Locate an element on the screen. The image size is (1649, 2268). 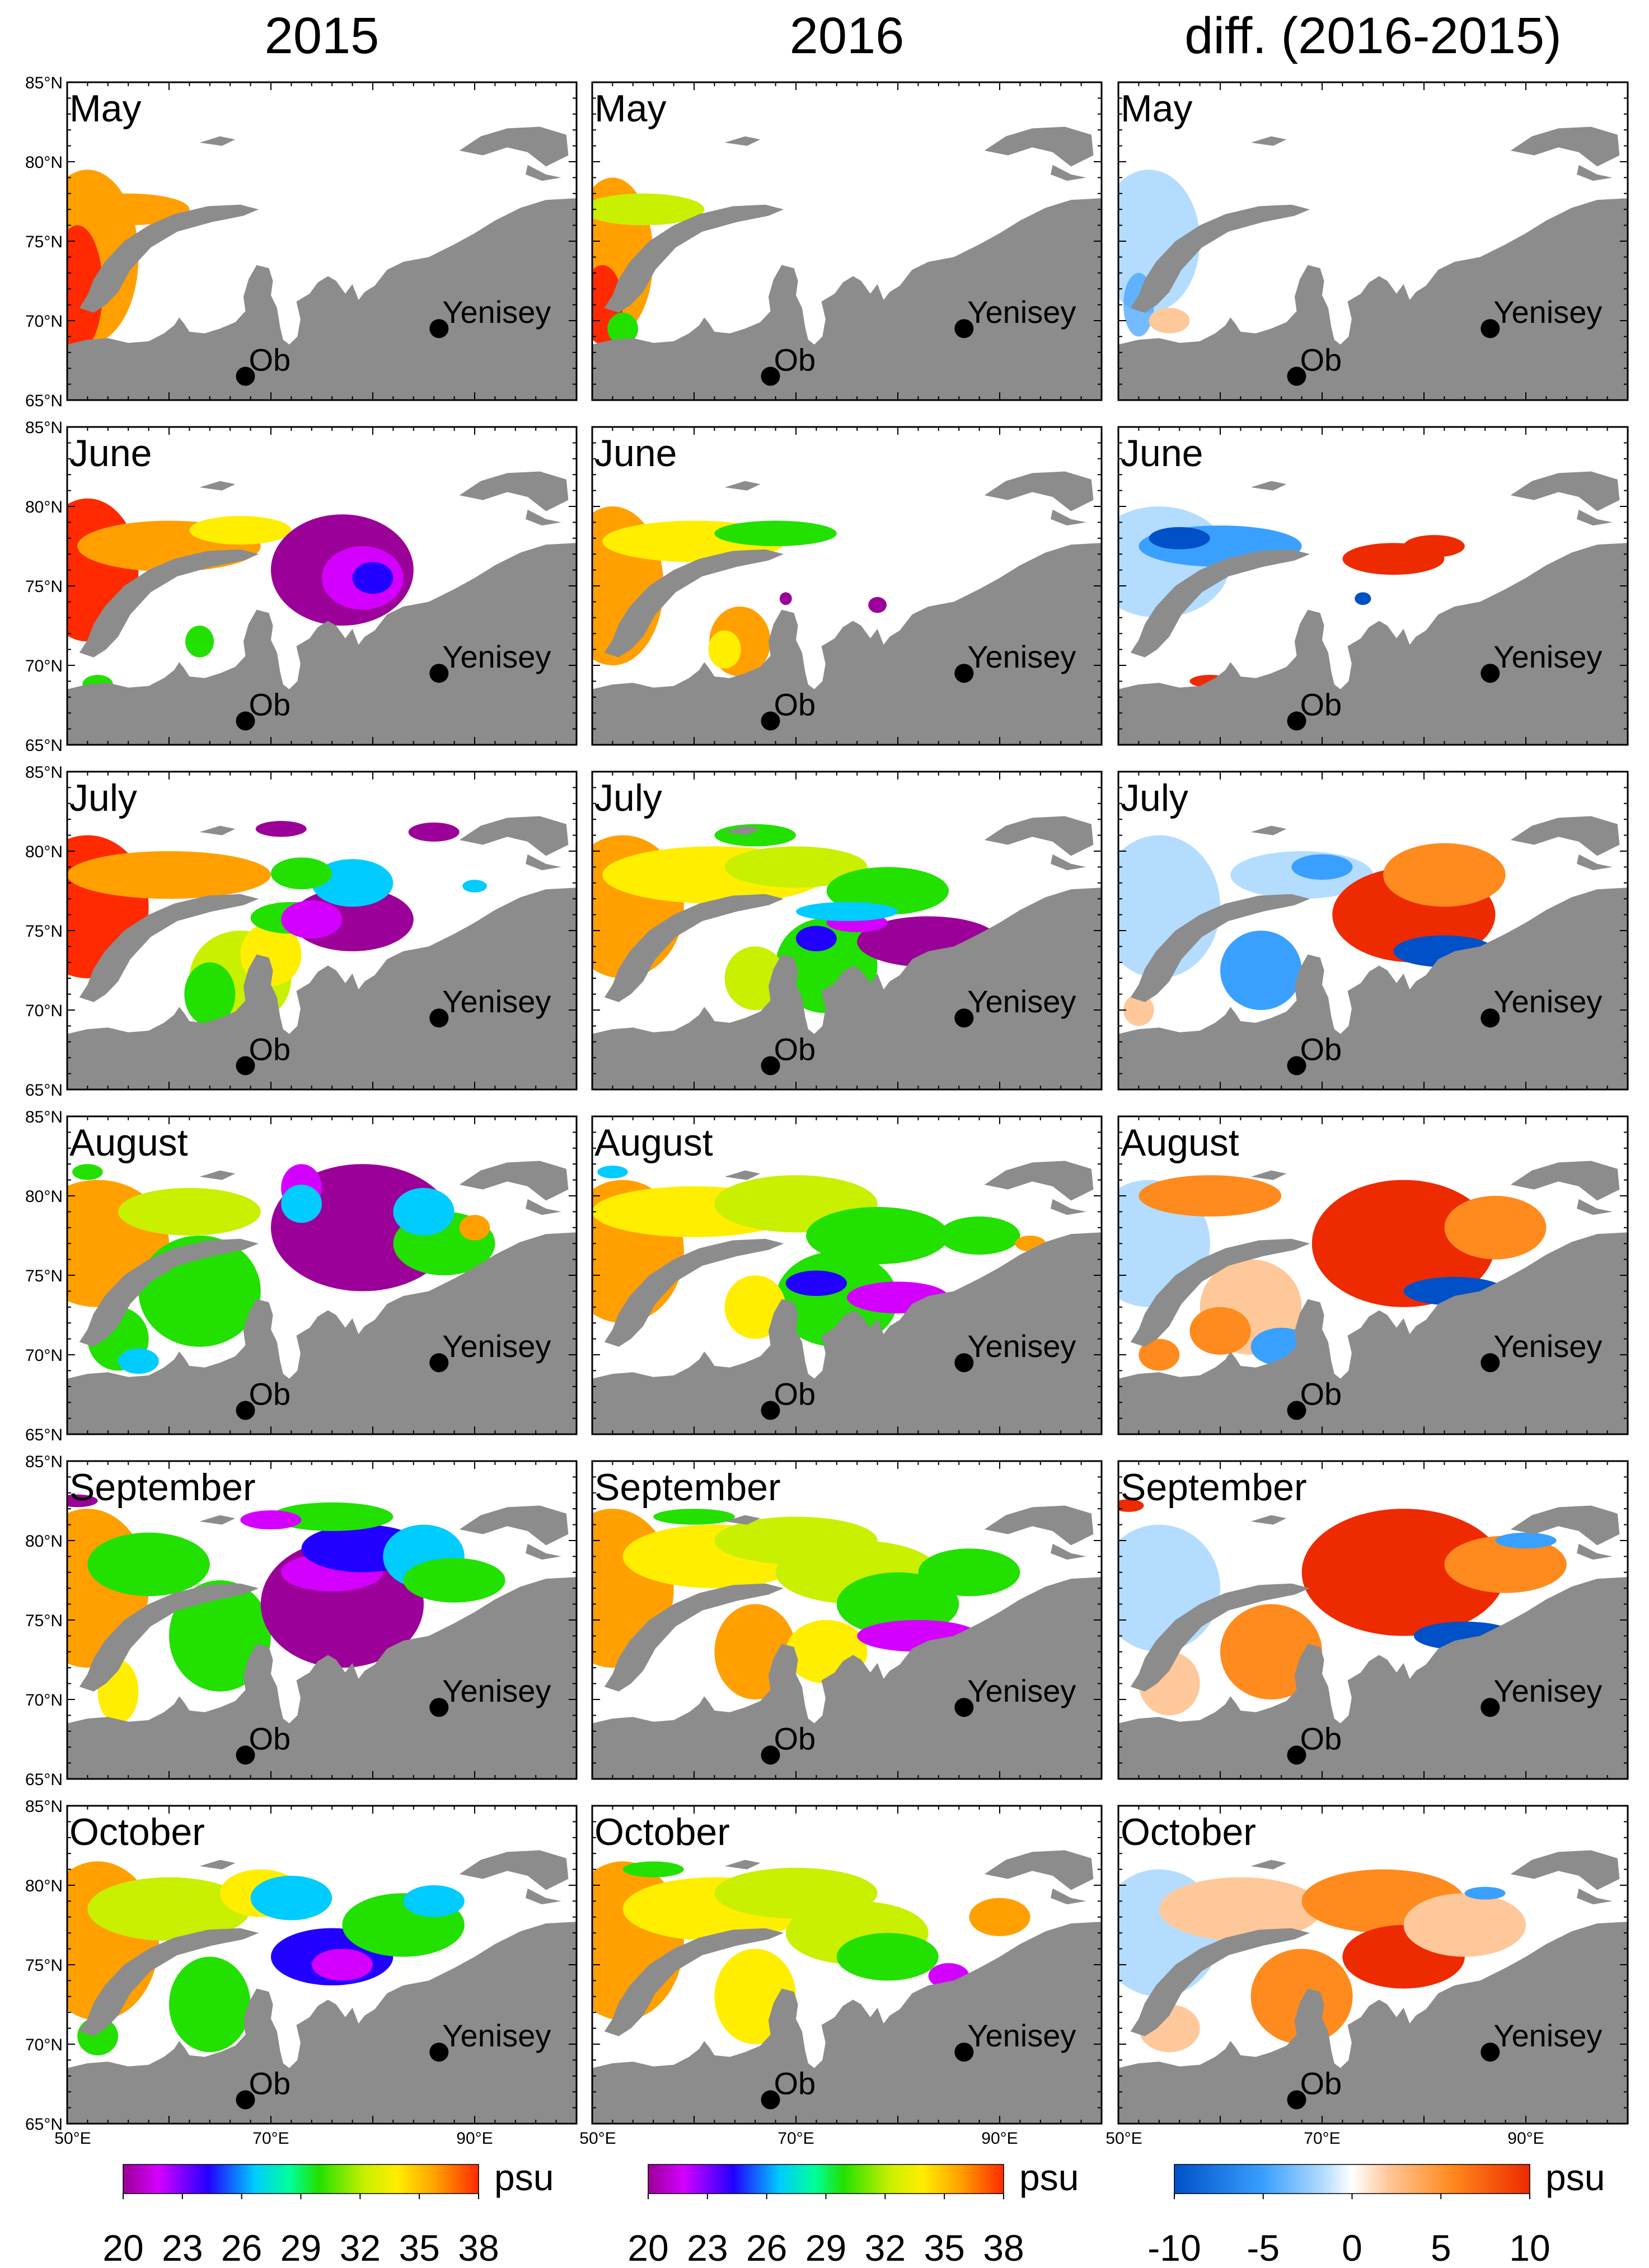
lon-label: 90°E is located at coordinates (999, 2138).